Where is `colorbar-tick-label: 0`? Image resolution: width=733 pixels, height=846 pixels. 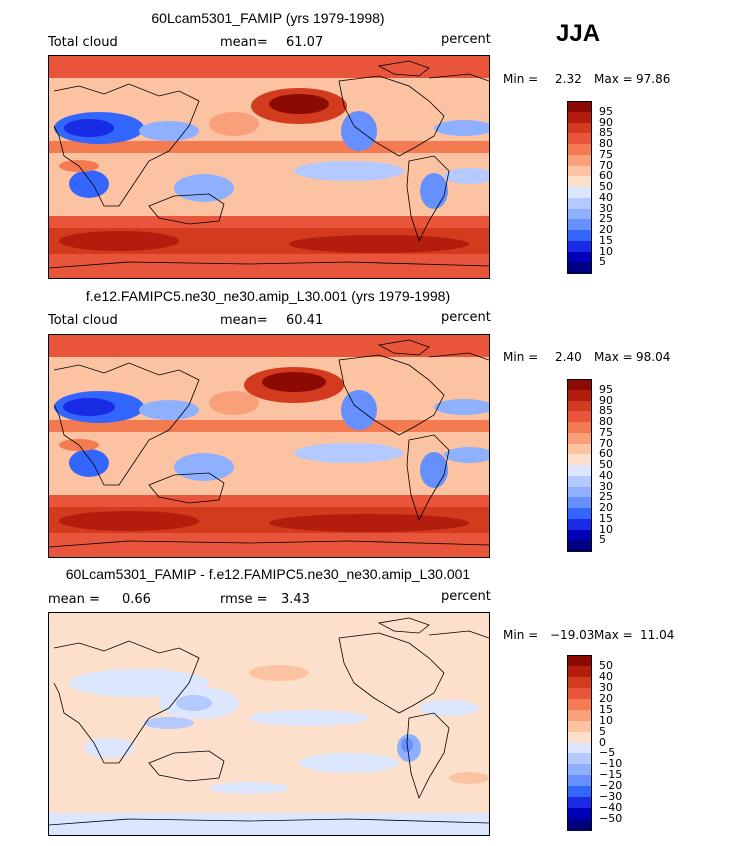
colorbar-tick-label: 0 is located at coordinates (602, 742).